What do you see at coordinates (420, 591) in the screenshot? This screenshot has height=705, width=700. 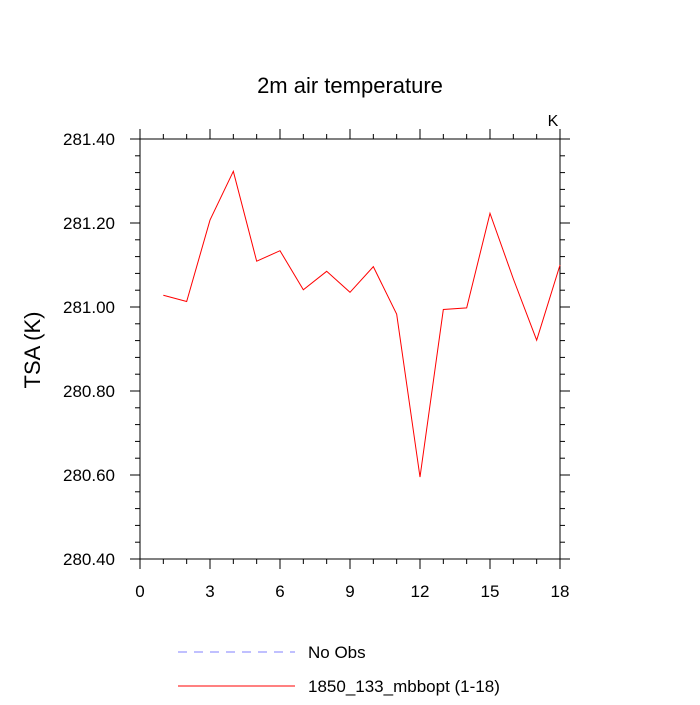 I see `x-tick-label: 12` at bounding box center [420, 591].